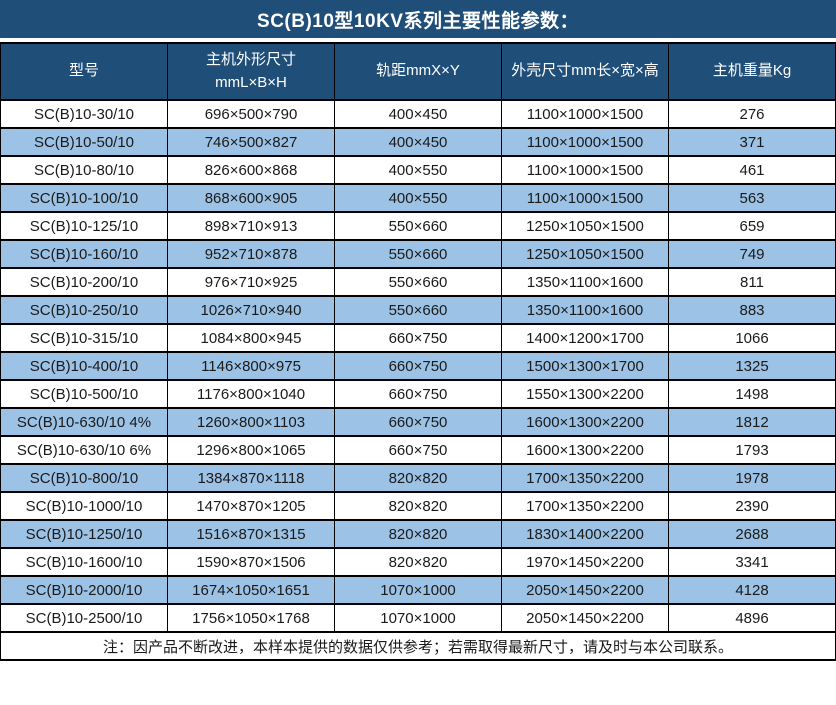 This screenshot has height=705, width=836. I want to click on column-header-model: 型号, so click(84, 71).